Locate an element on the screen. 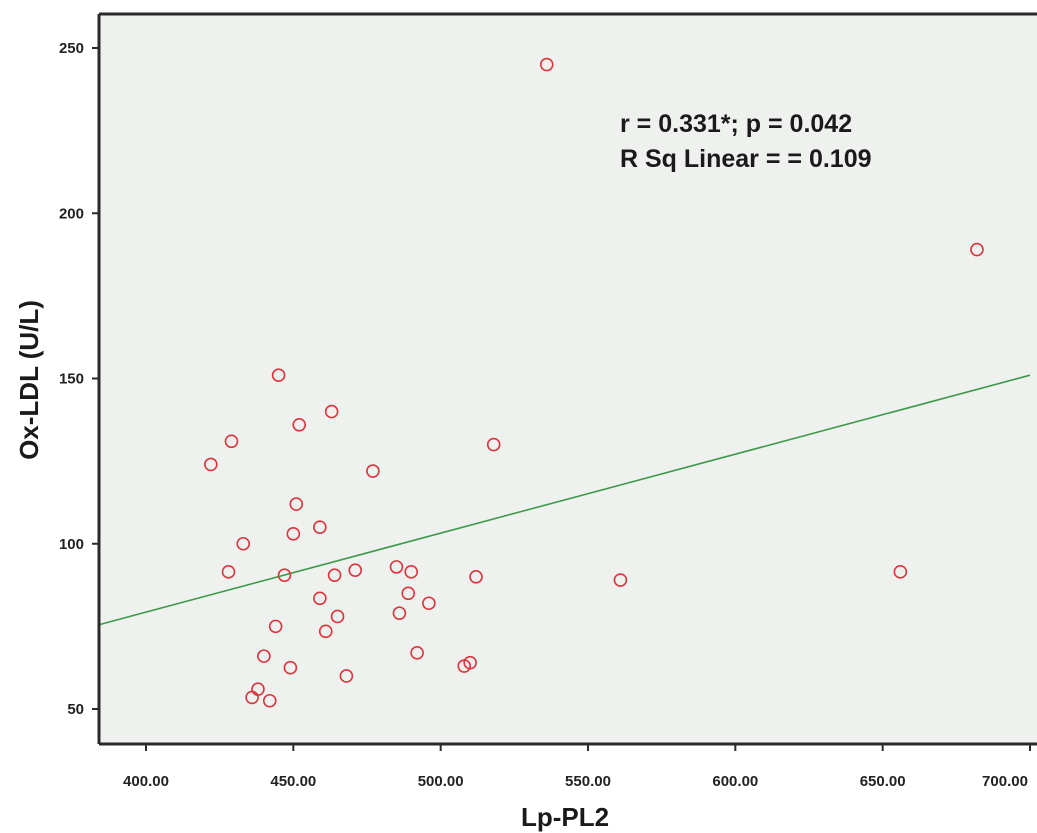 This screenshot has width=1037, height=833. y-tick-label: 100 is located at coordinates (71, 544).